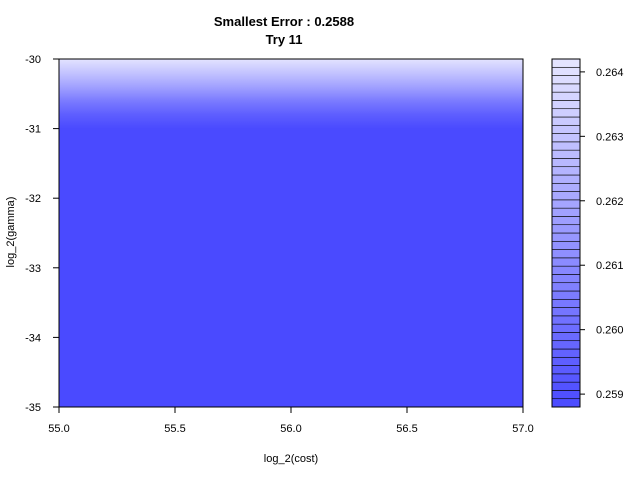 The width and height of the screenshot is (640, 480). Describe the element at coordinates (174, 429) in the screenshot. I see `x-tick-label: 55.5` at that location.